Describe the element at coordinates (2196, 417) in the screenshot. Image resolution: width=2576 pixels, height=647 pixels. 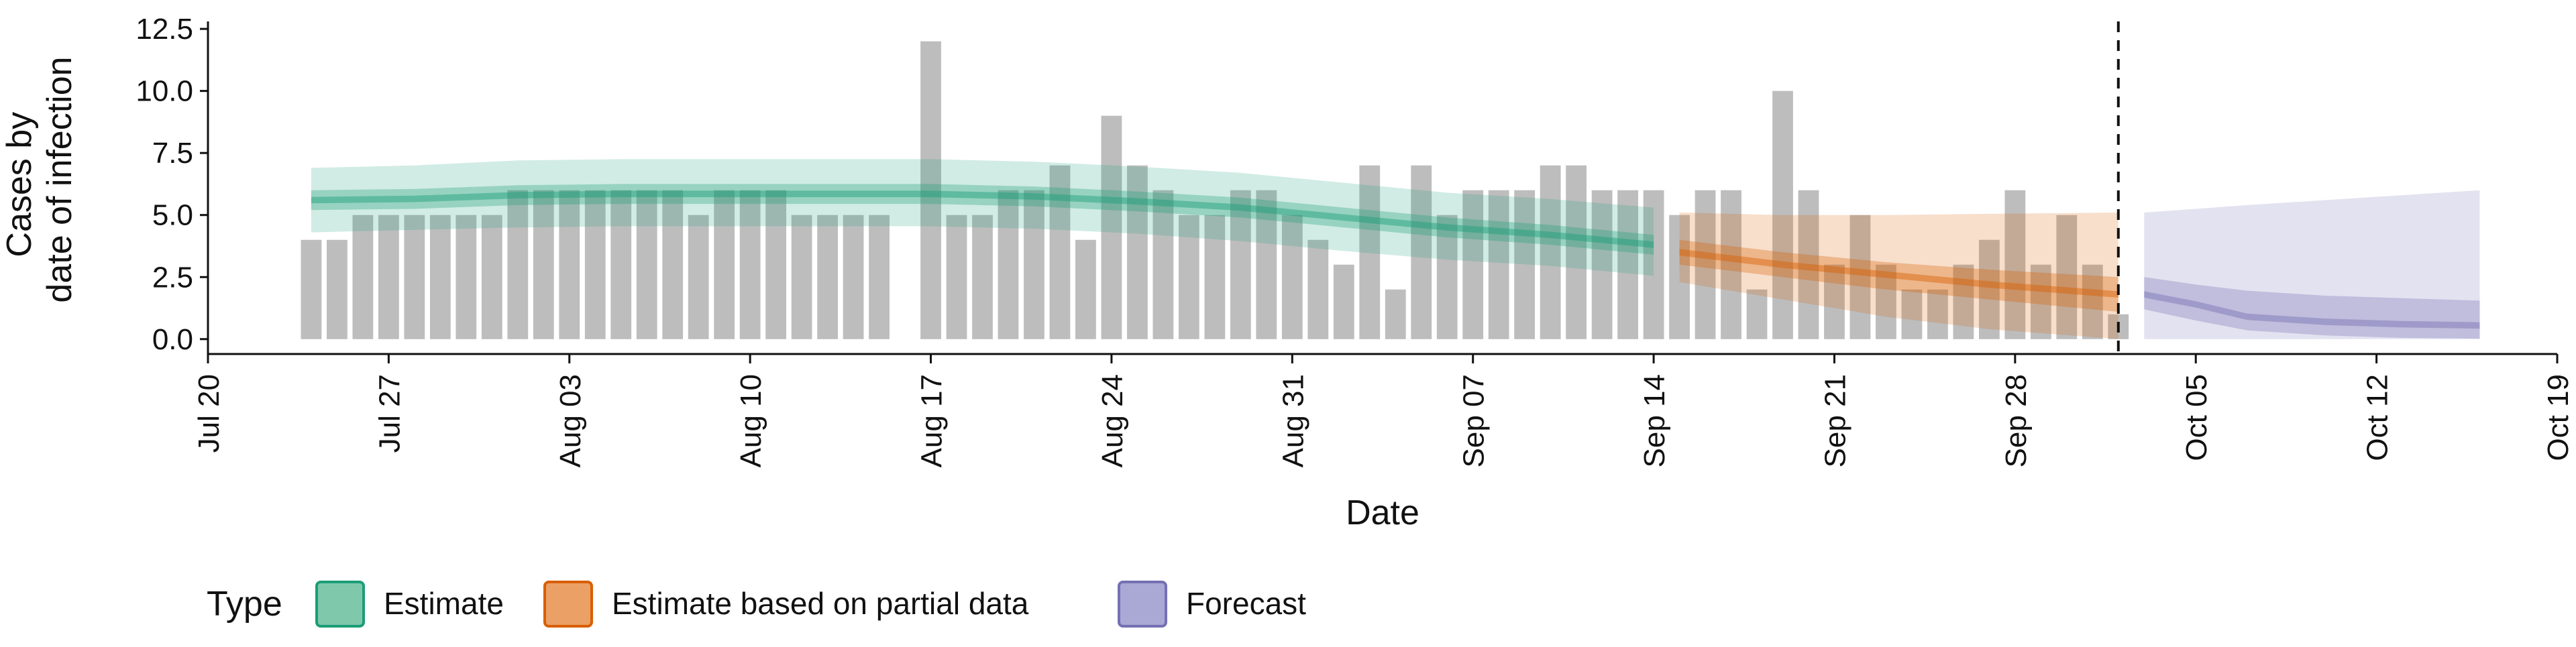
I see `x-tick-label: Oct 05` at that location.